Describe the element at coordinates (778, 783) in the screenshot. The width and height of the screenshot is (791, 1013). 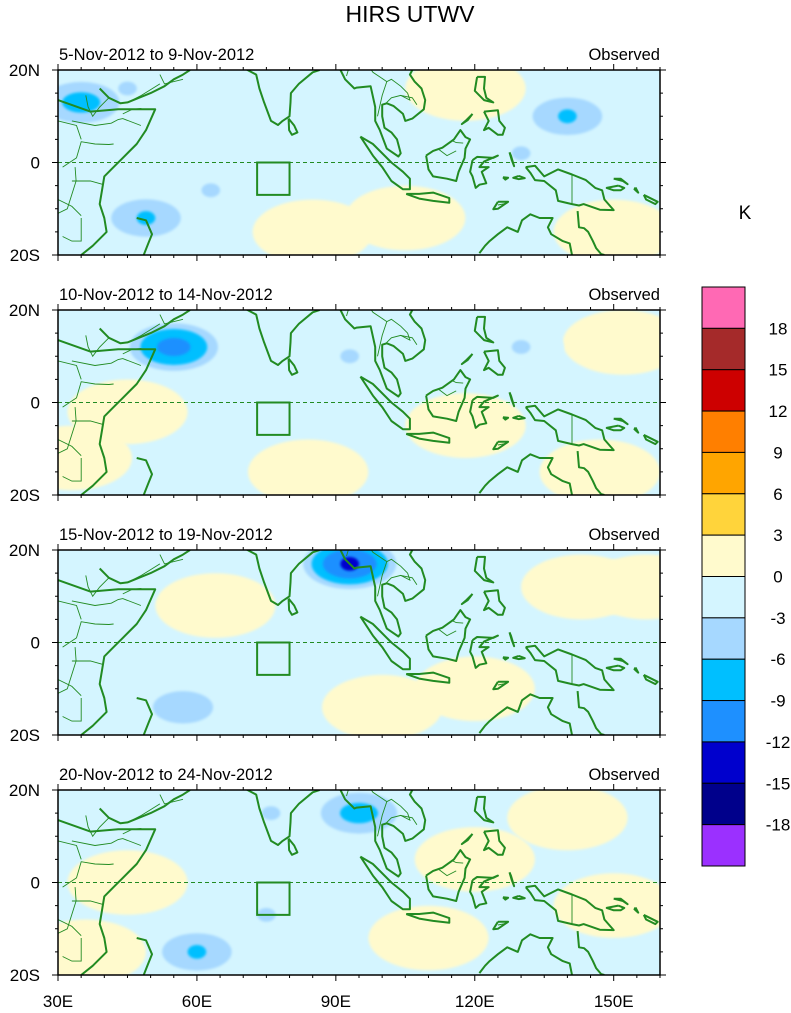
I see `colorbar-label: -15` at that location.